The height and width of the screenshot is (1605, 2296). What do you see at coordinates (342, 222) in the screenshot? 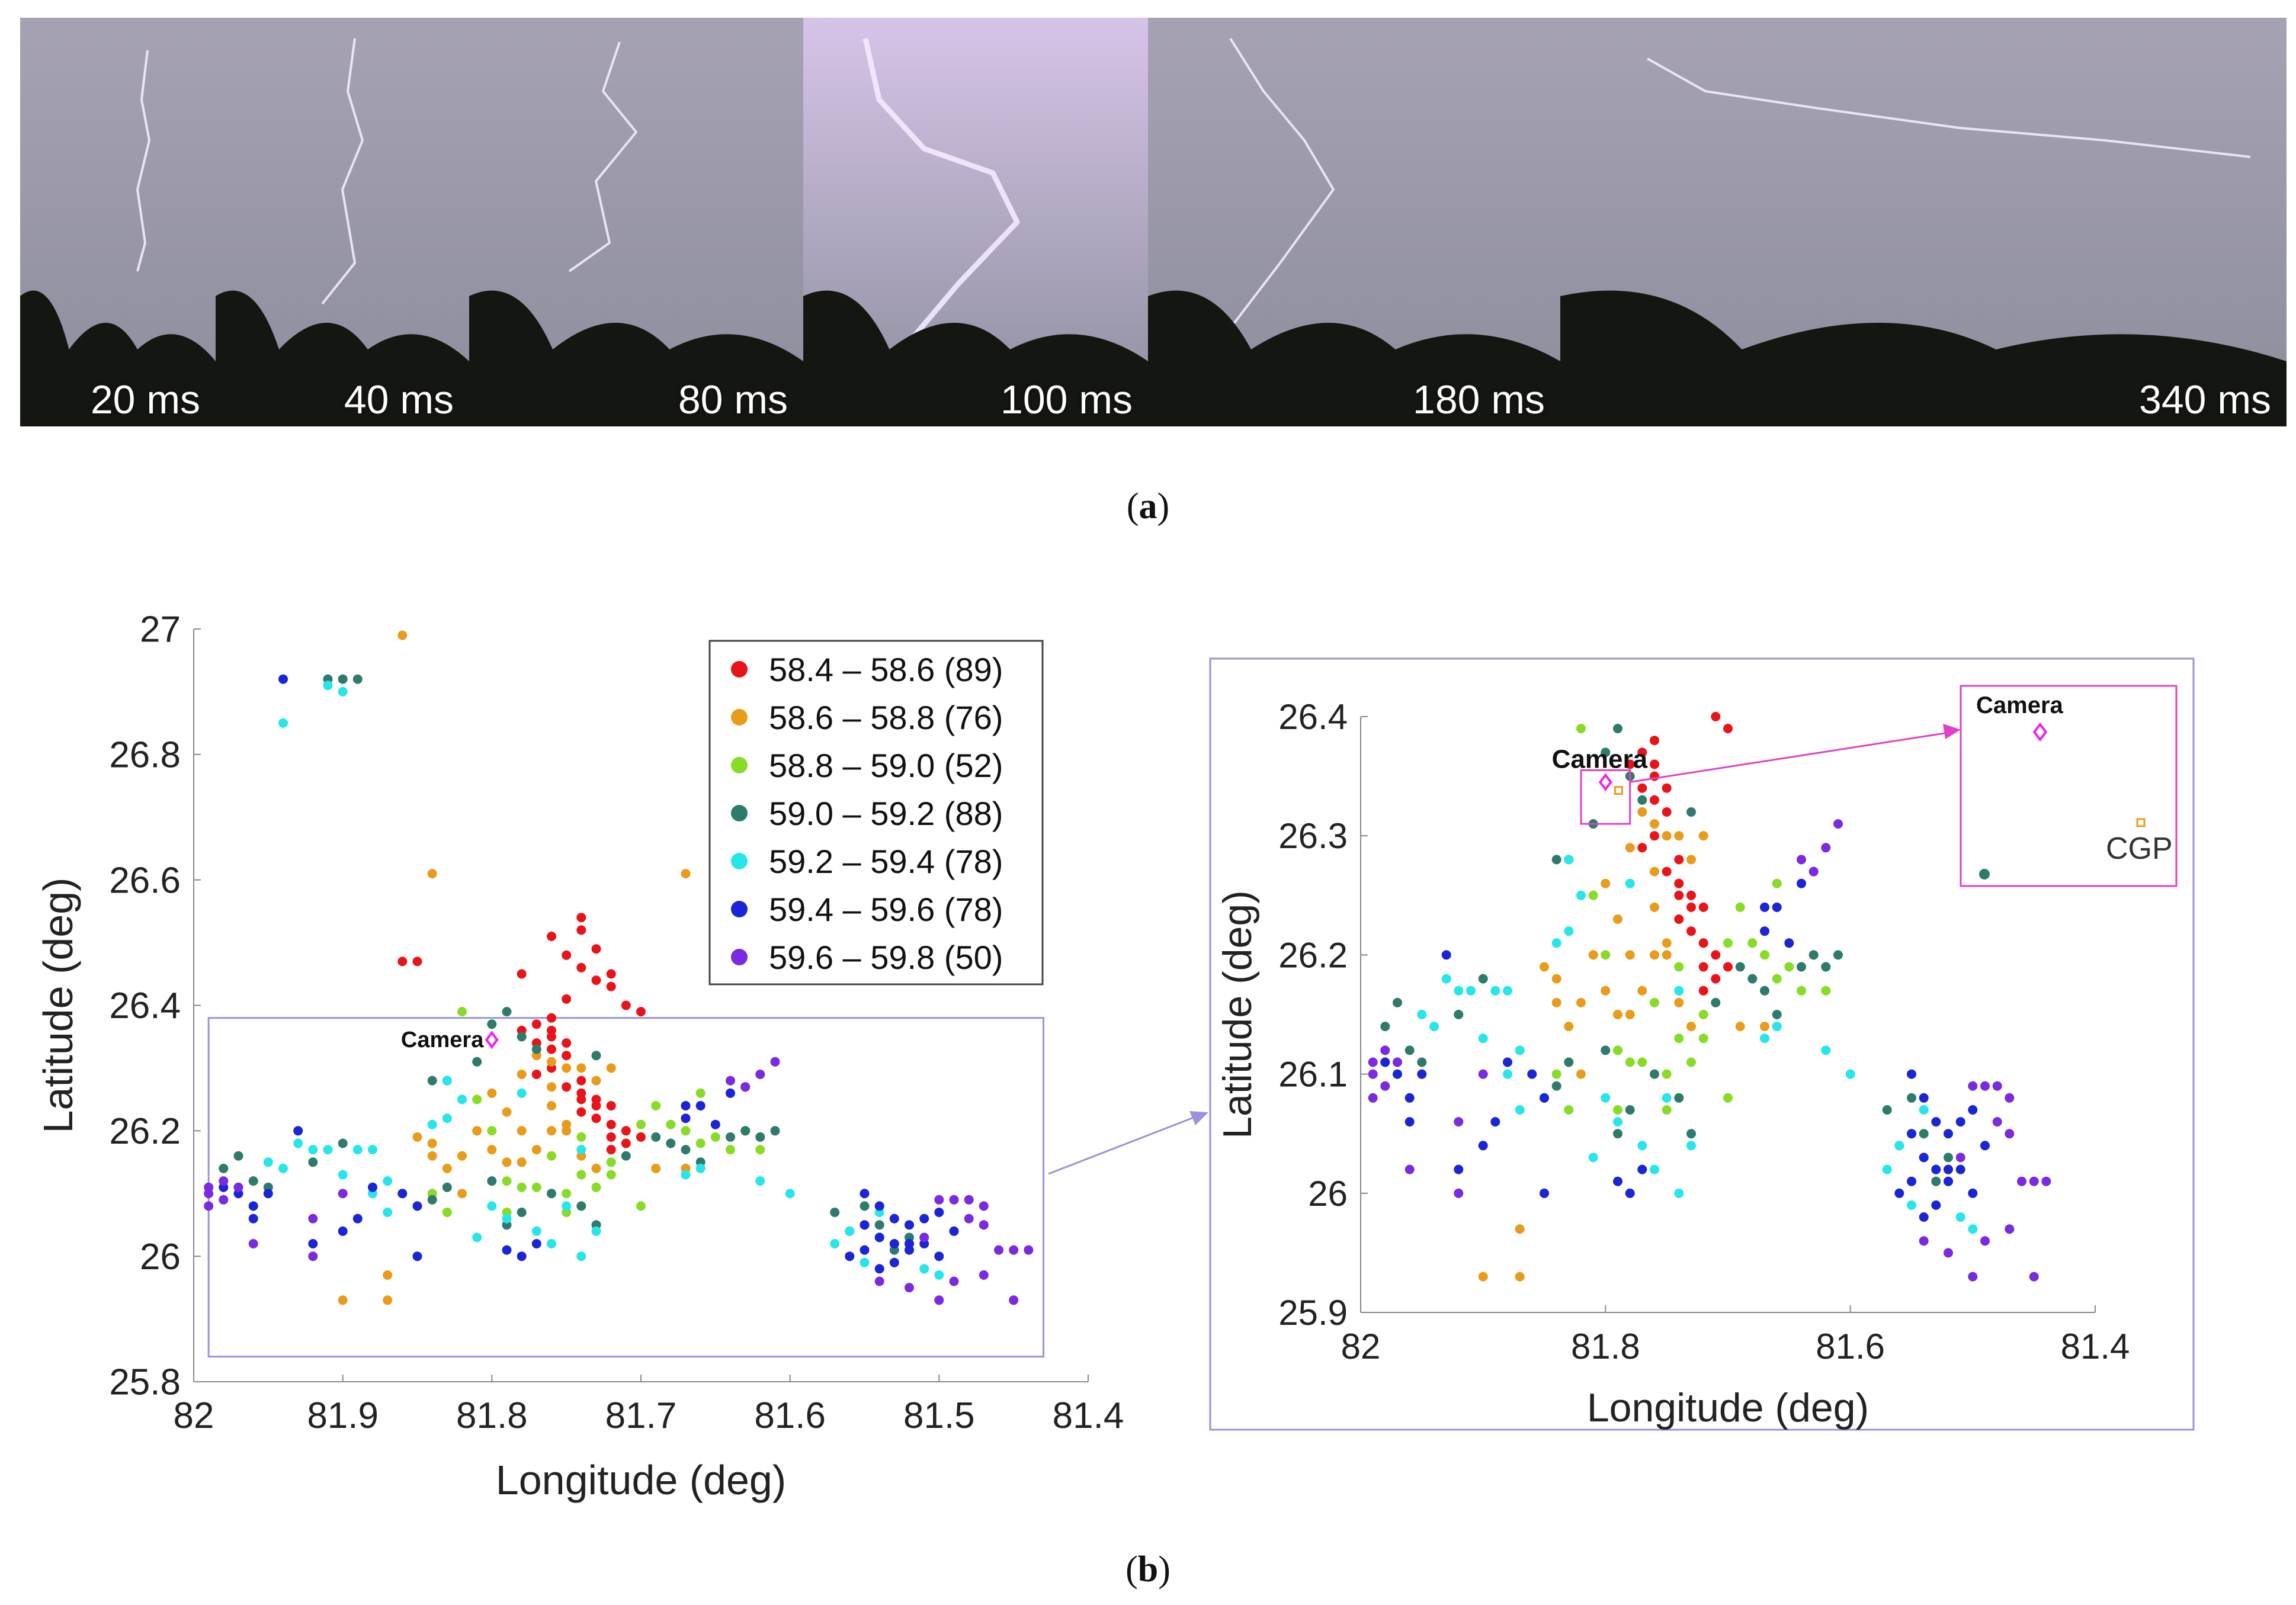
I see `photo-frame: 40 ms` at bounding box center [342, 222].